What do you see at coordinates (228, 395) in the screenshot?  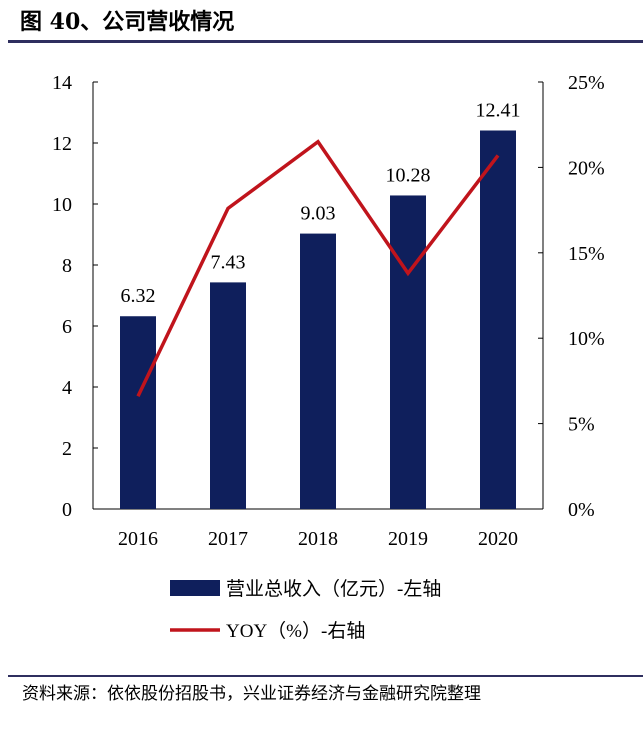 I see `bar-2017` at bounding box center [228, 395].